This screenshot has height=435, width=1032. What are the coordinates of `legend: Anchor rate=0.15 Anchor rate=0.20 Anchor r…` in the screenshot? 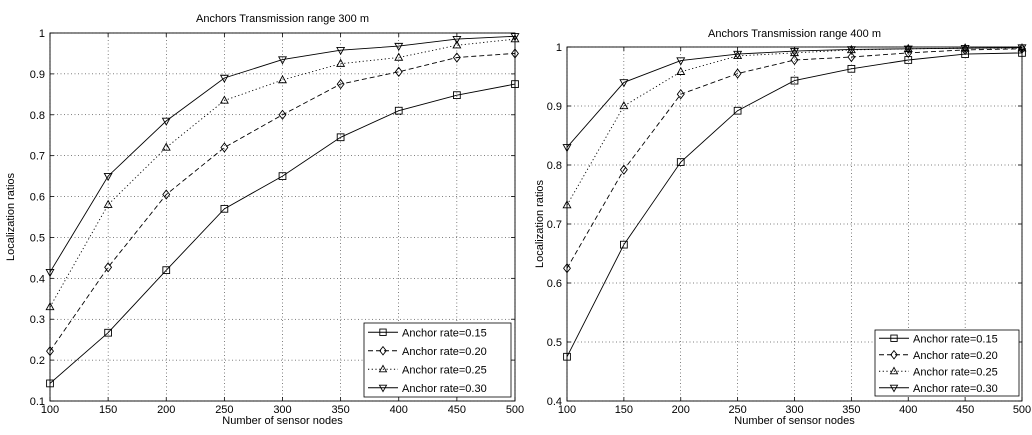 It's located at (437, 360).